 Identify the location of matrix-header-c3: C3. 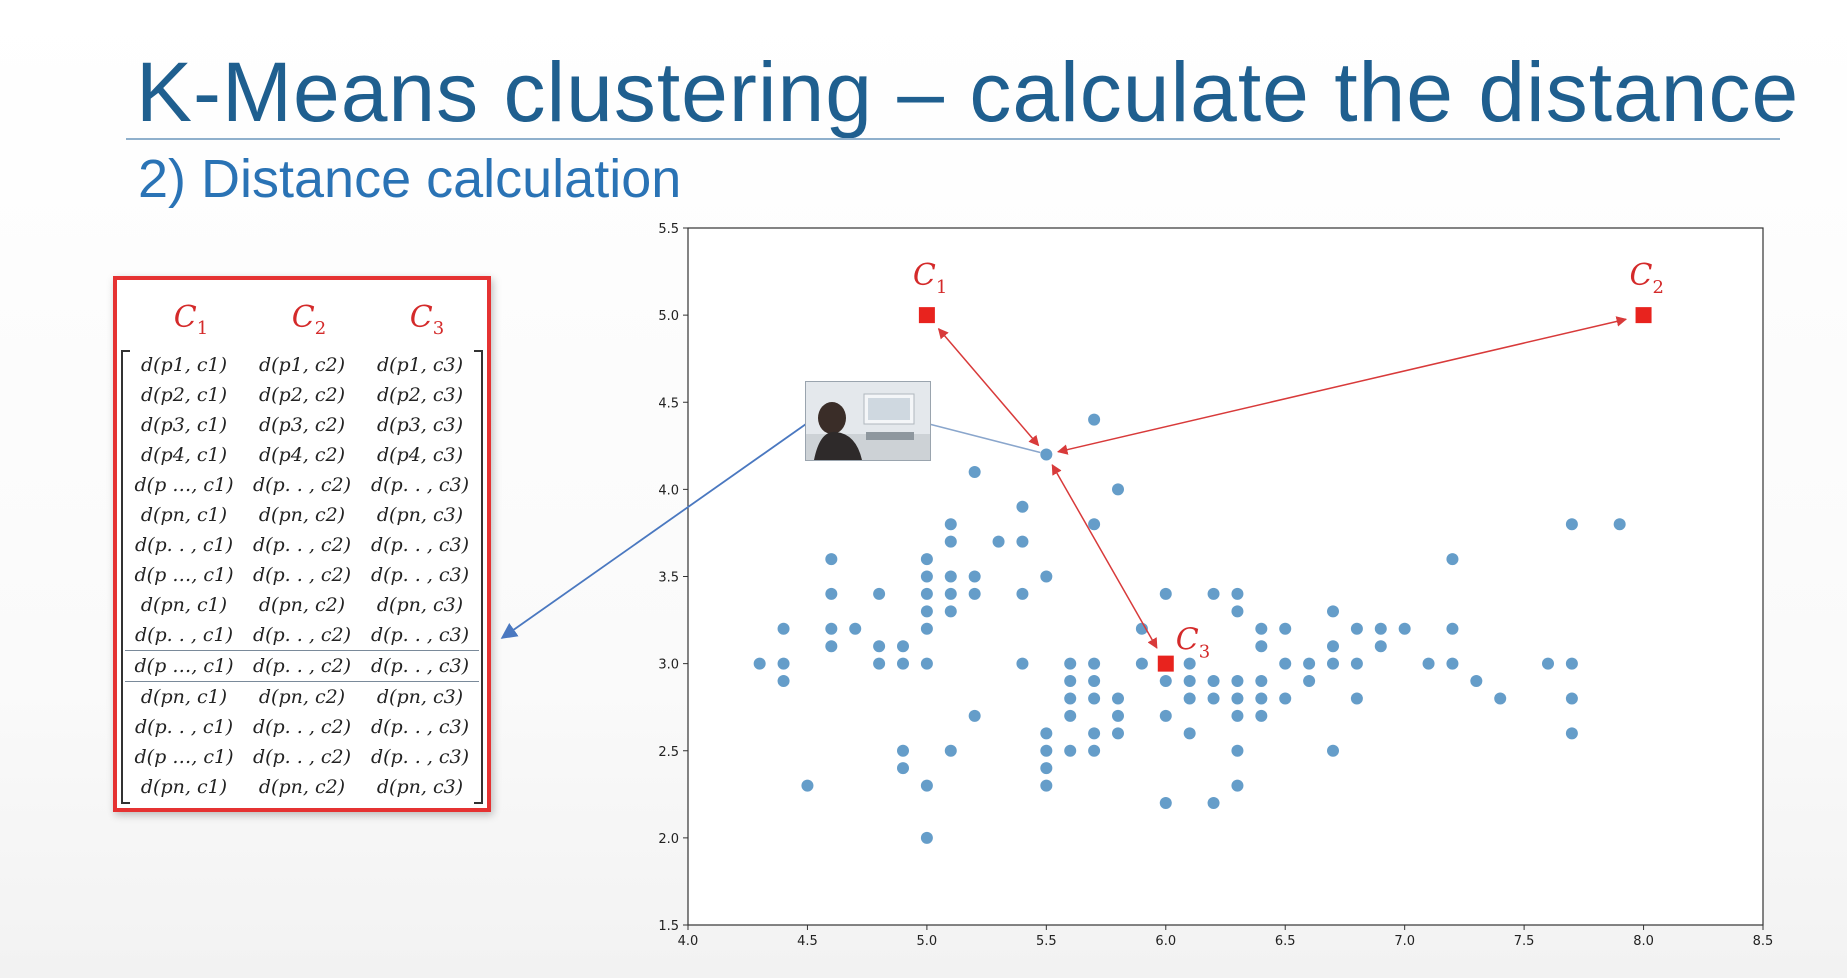
(427, 319).